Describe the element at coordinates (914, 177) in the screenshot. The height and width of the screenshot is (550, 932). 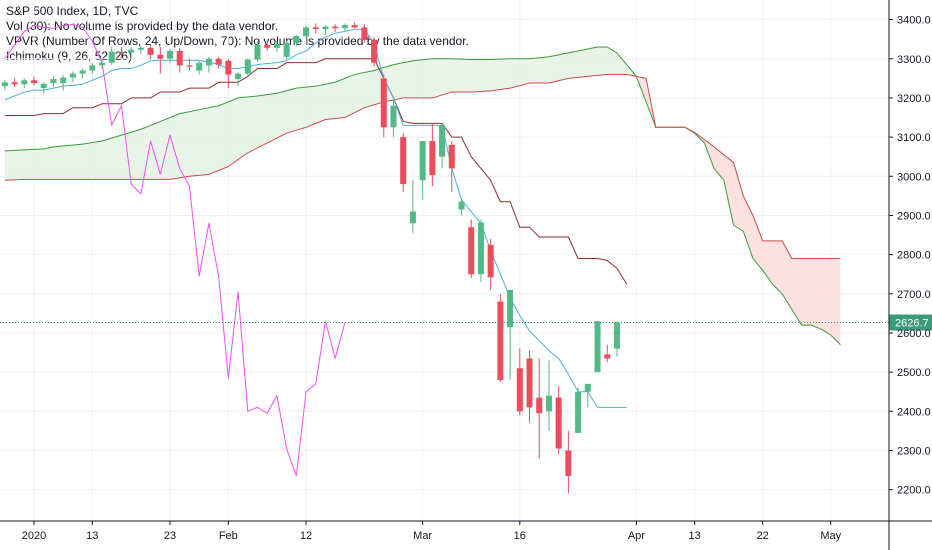
I see `y-tick-label: 3000.0` at that location.